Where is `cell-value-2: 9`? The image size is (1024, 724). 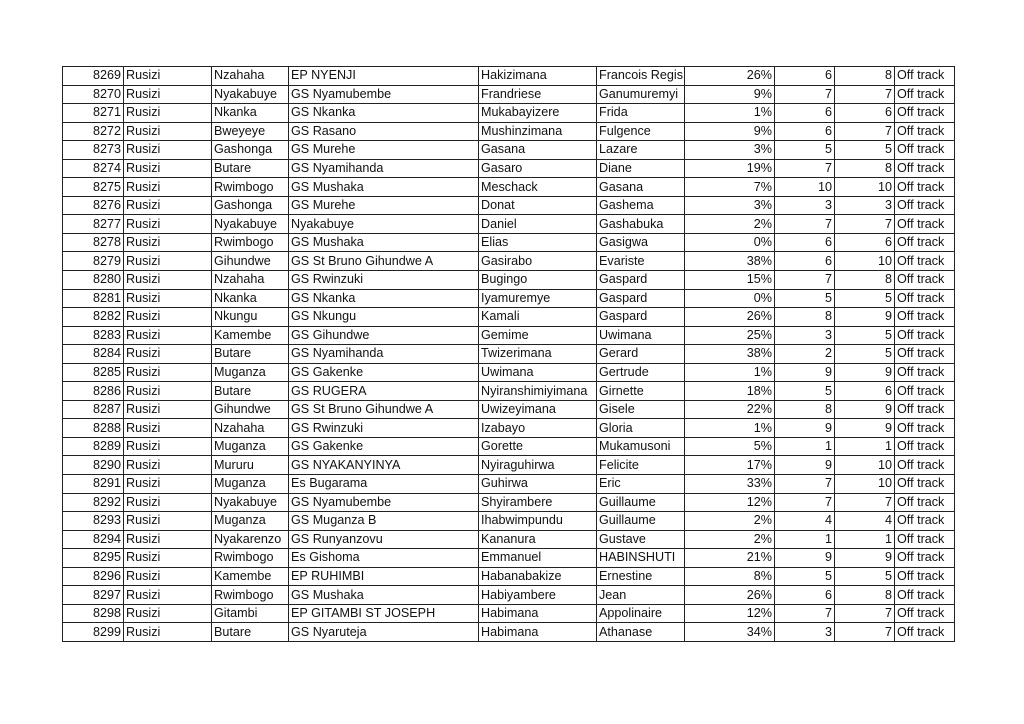
cell-value-2: 9 is located at coordinates (864, 317).